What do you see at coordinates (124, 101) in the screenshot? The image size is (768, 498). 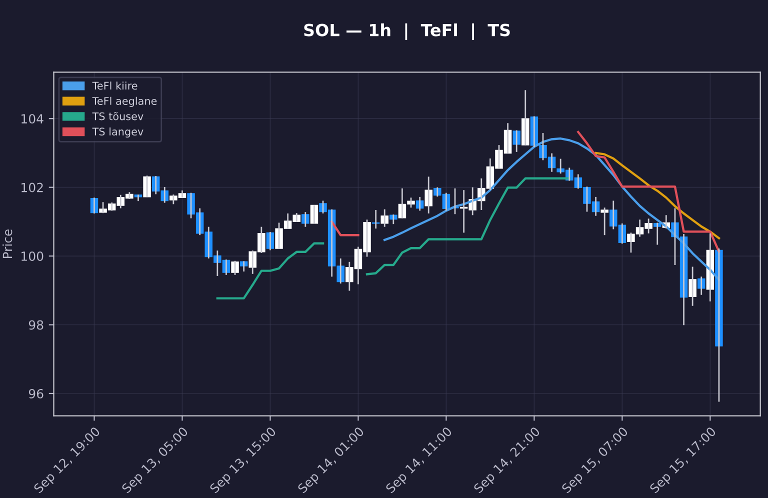 I see `legend-label: TeFl aeglane` at bounding box center [124, 101].